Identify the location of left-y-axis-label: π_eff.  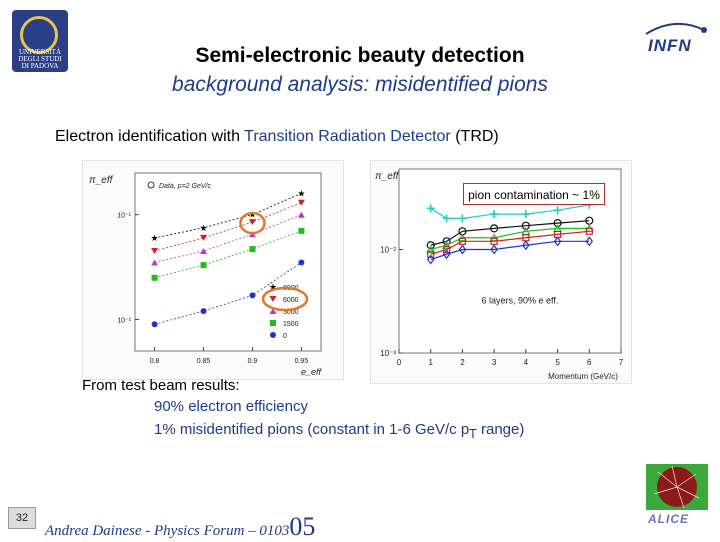
(101, 180).